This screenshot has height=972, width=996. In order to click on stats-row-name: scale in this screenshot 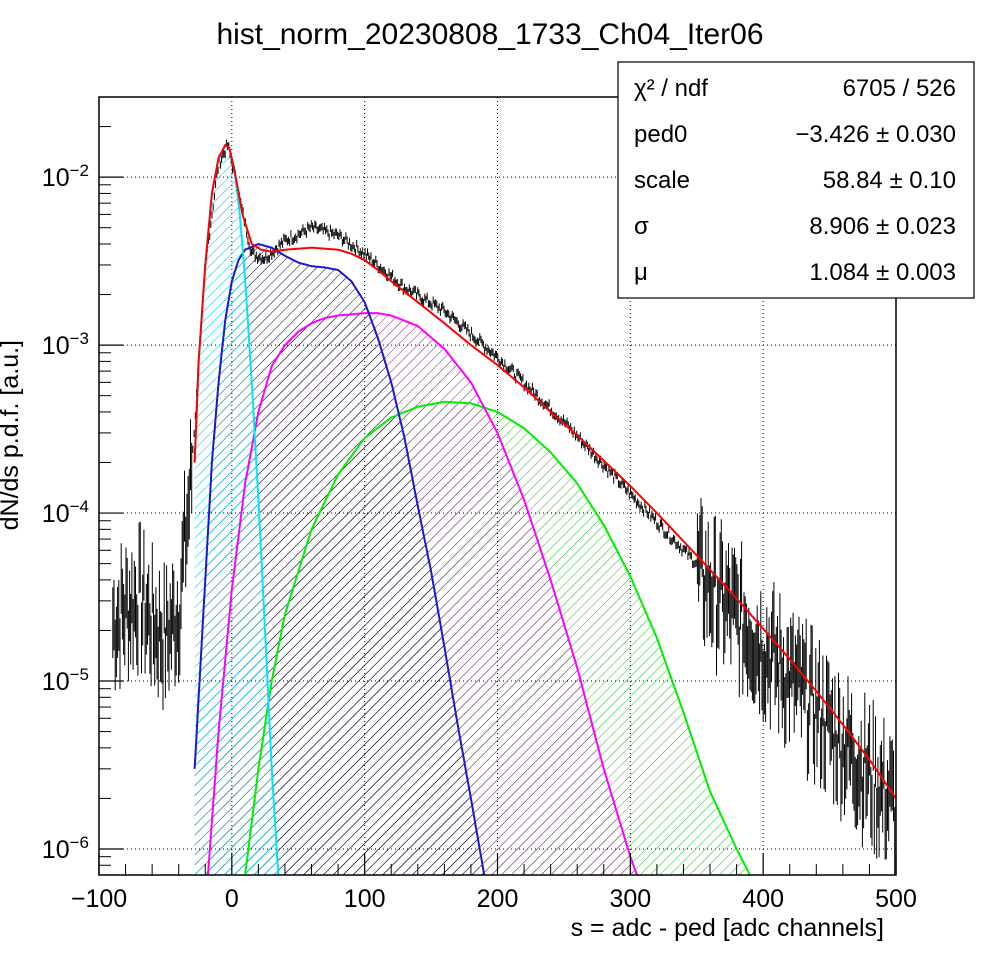, I will do `click(662, 180)`.